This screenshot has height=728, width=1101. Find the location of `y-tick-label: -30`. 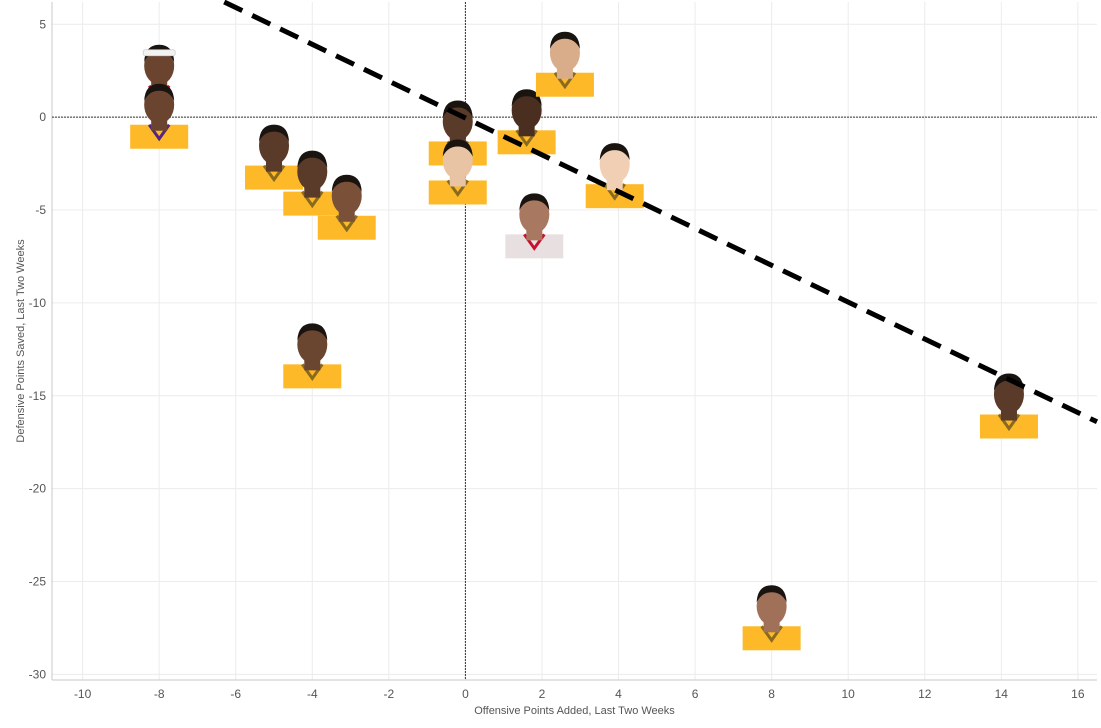

y-tick-label: -30 is located at coordinates (38, 674).